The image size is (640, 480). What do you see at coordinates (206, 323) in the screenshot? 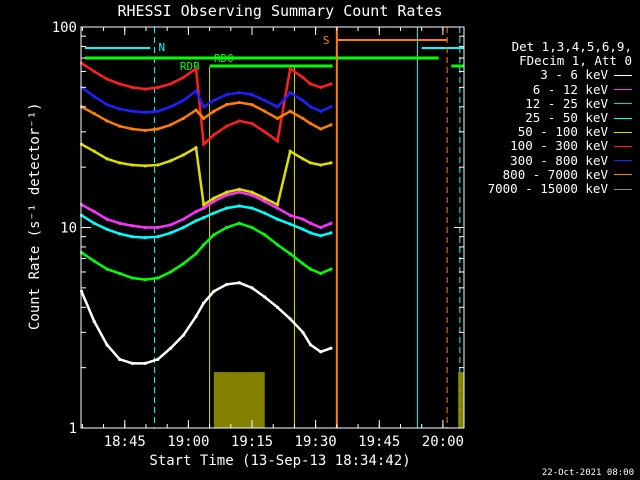
I see `series-line-3-6-kev` at bounding box center [206, 323].